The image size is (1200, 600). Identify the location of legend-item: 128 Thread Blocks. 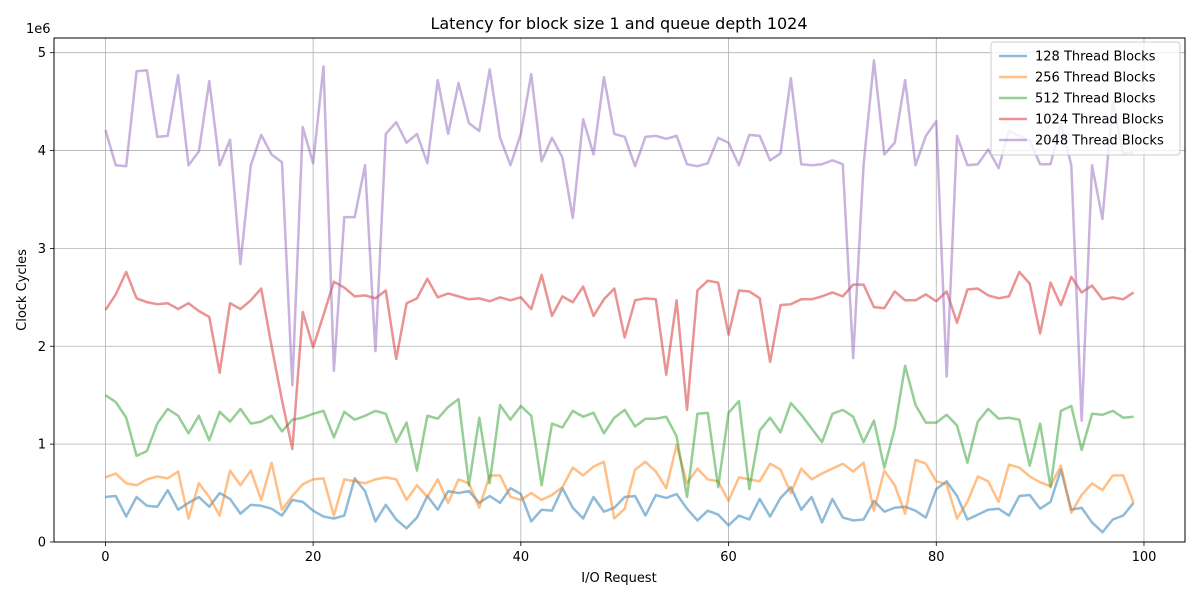
(1077, 57).